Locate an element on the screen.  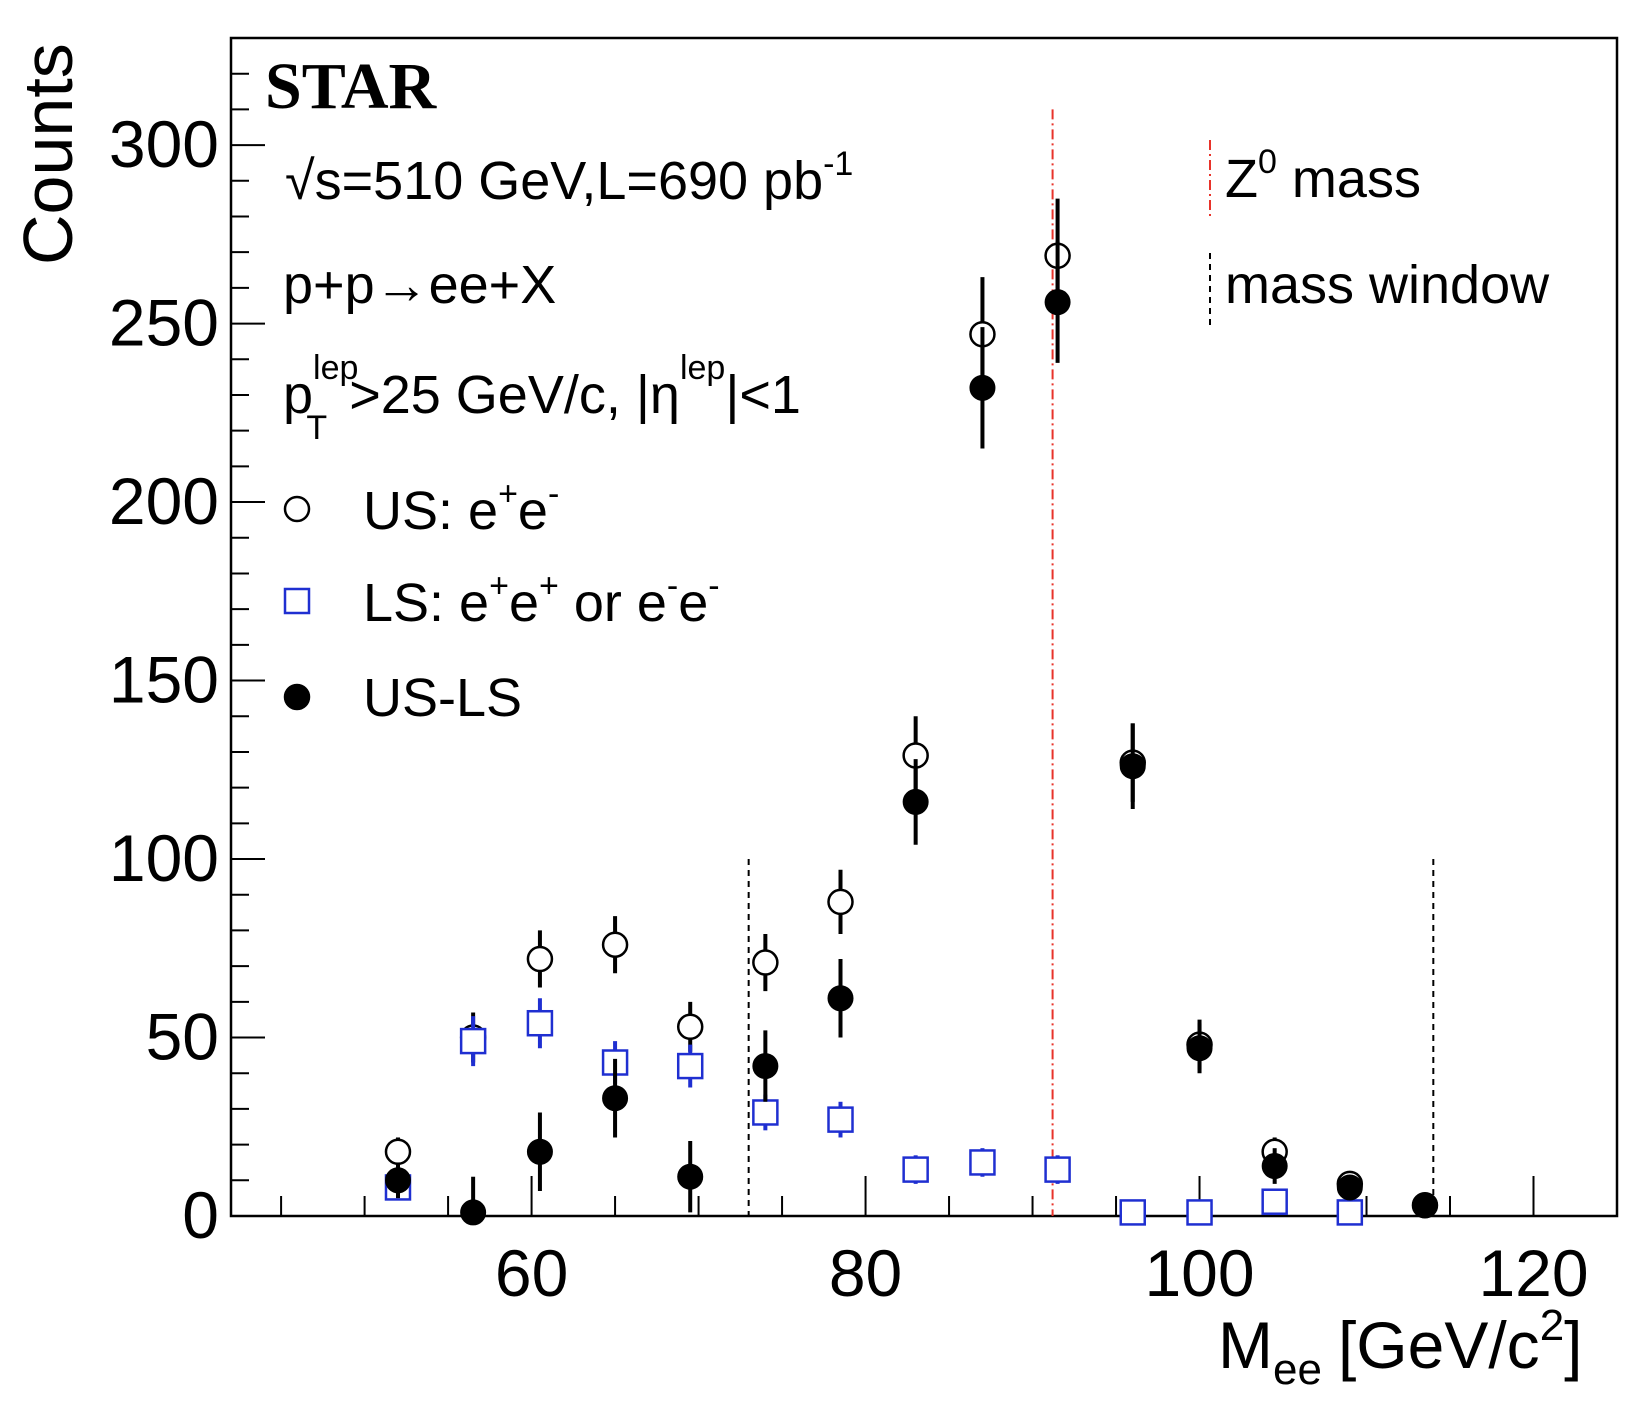
legend-label-z-mass: Z0 mass is located at coordinates (1323, 176).